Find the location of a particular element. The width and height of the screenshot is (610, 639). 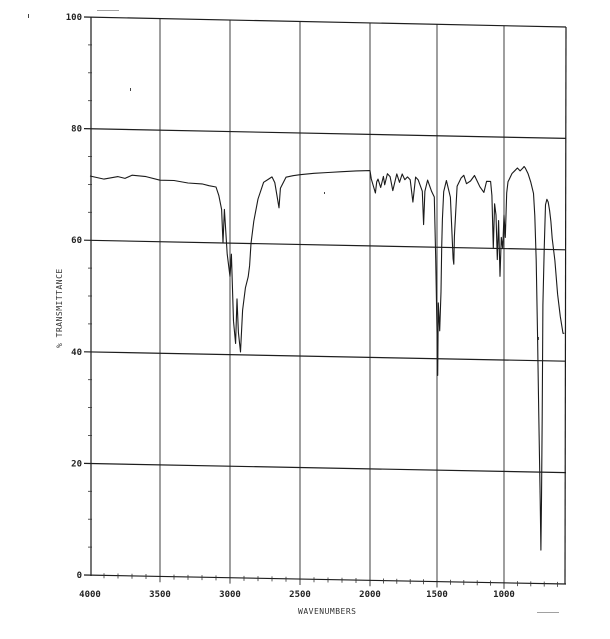

x-tick-label: 3000 is located at coordinates (230, 595).